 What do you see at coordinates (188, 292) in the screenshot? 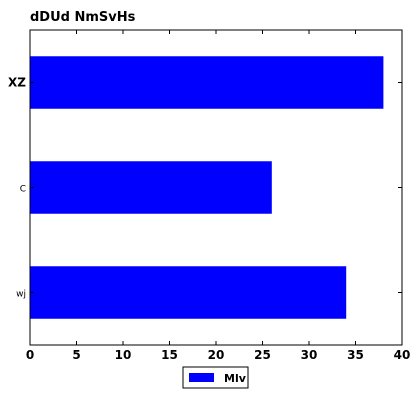
I see `bar-wj` at bounding box center [188, 292].